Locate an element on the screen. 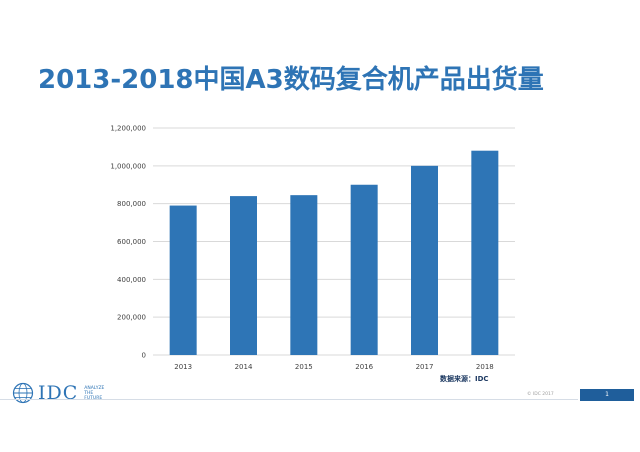 This screenshot has height=452, width=640. y-tick-label: 600,000 is located at coordinates (131, 242).